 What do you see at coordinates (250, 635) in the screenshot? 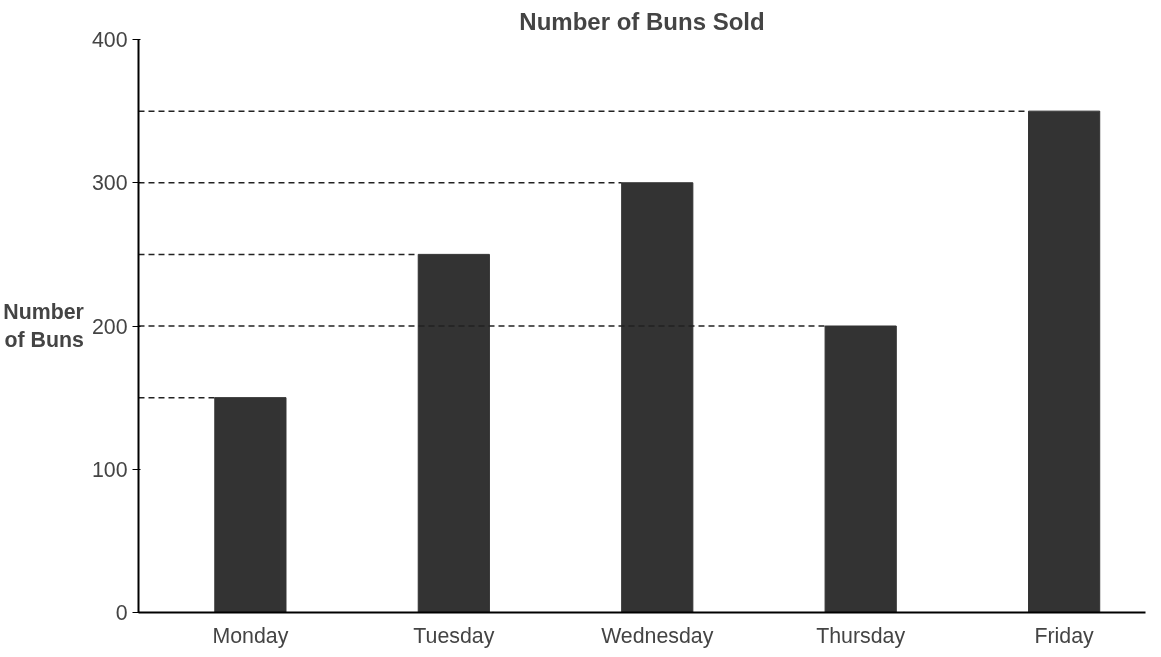
I see `x-tick-label: Monday` at bounding box center [250, 635].